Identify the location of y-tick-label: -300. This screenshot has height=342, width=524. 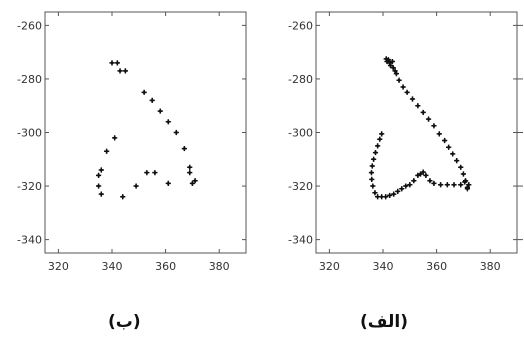
(29, 133).